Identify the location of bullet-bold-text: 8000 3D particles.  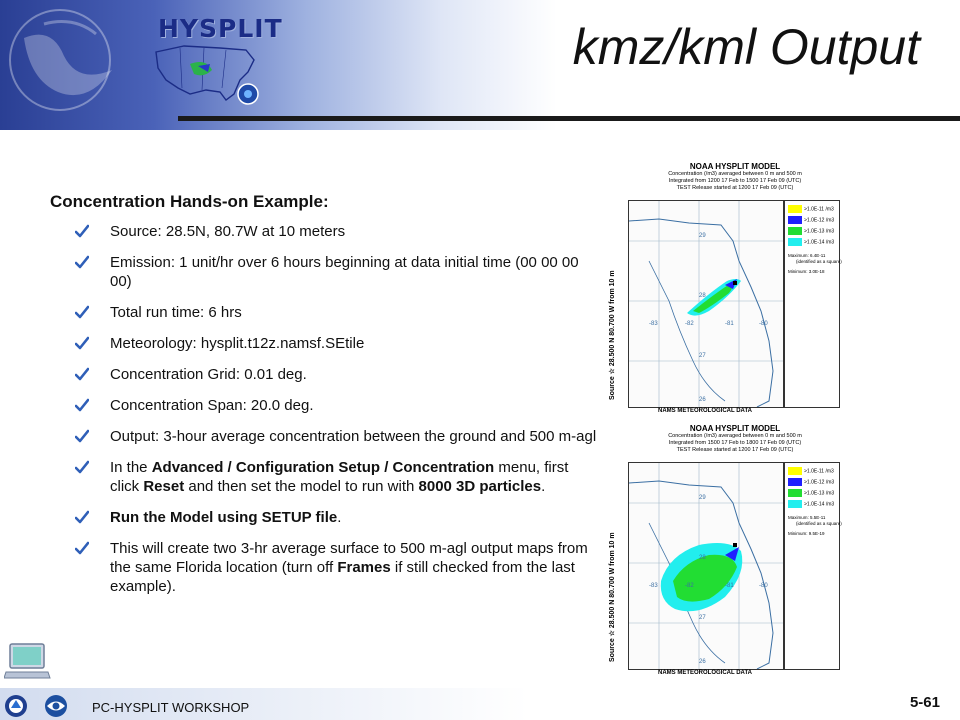
(480, 486).